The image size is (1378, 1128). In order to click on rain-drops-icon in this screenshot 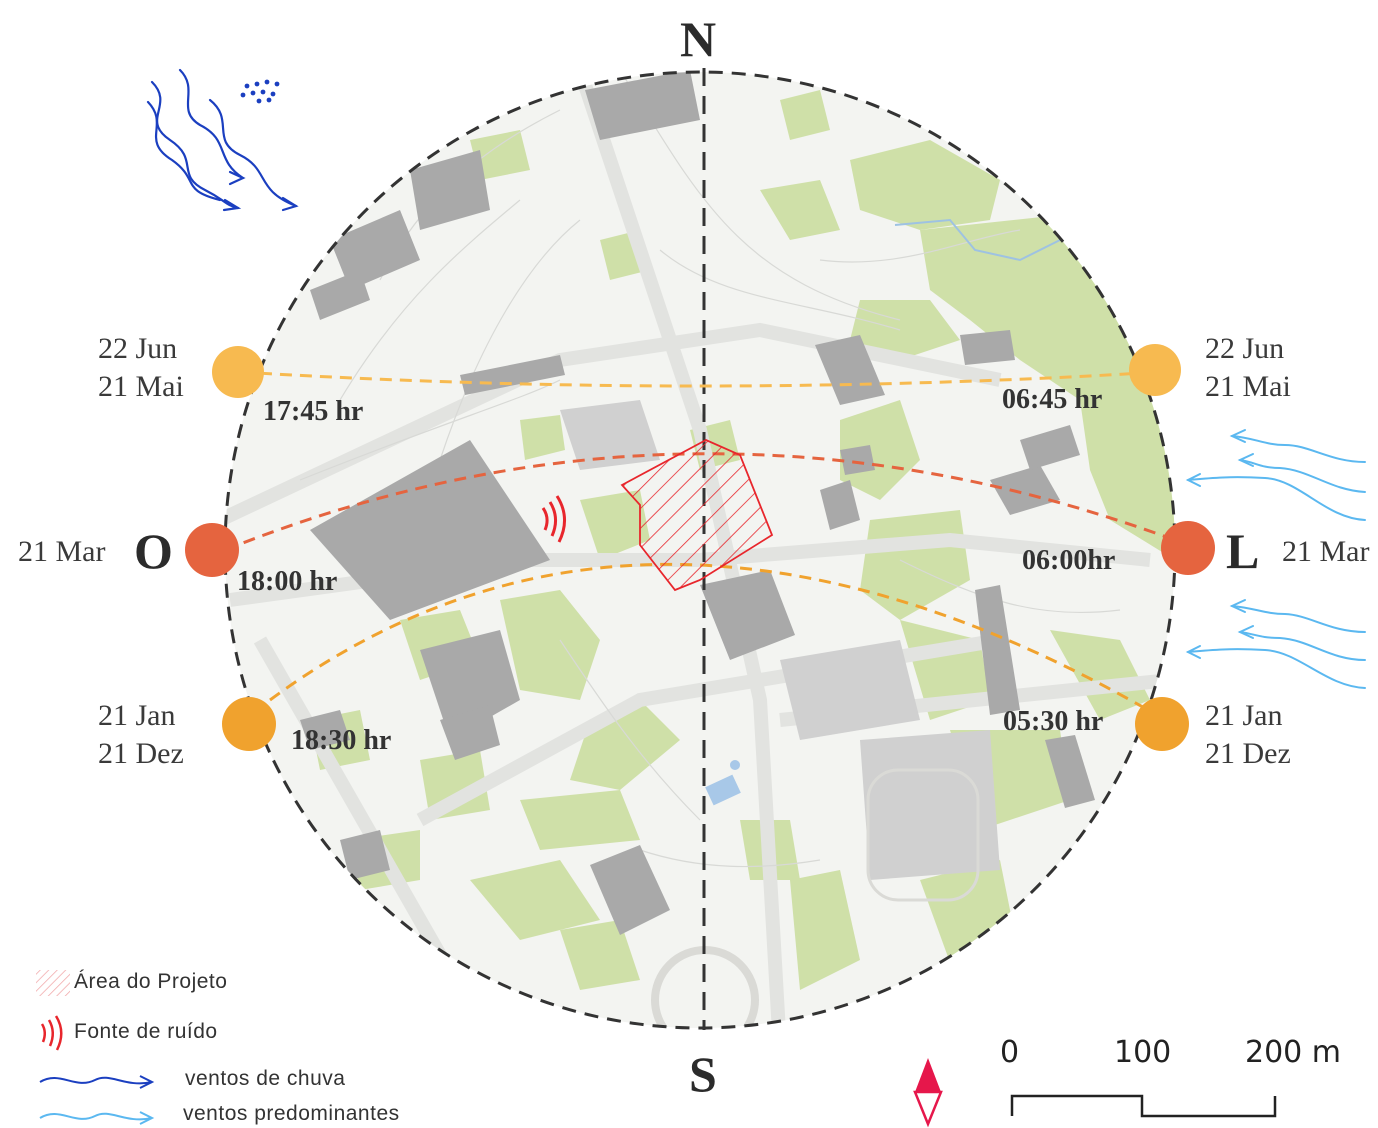, I will do `click(260, 91)`.